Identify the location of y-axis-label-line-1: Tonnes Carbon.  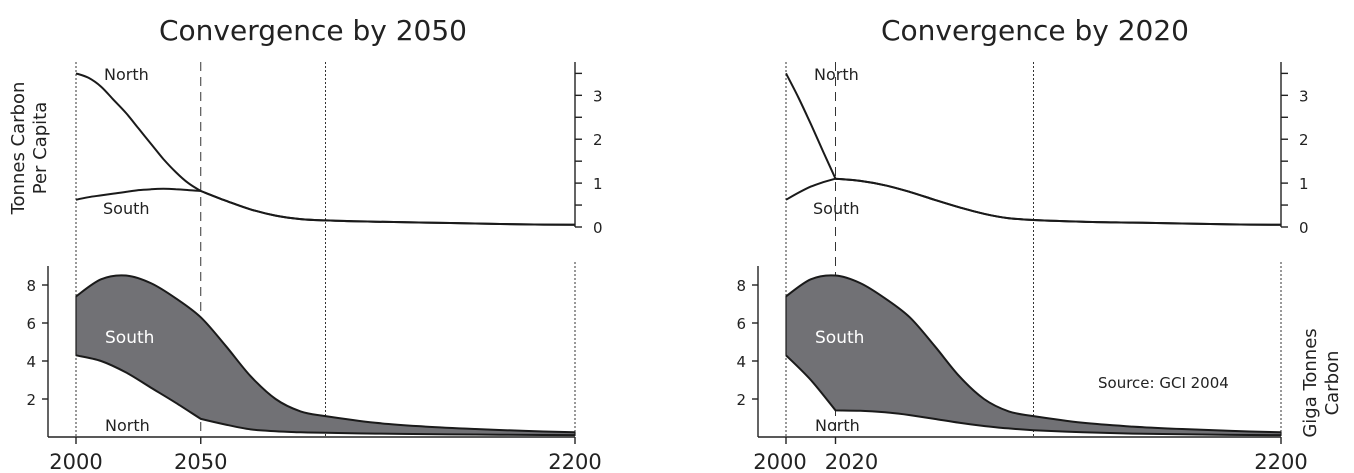
(18, 149).